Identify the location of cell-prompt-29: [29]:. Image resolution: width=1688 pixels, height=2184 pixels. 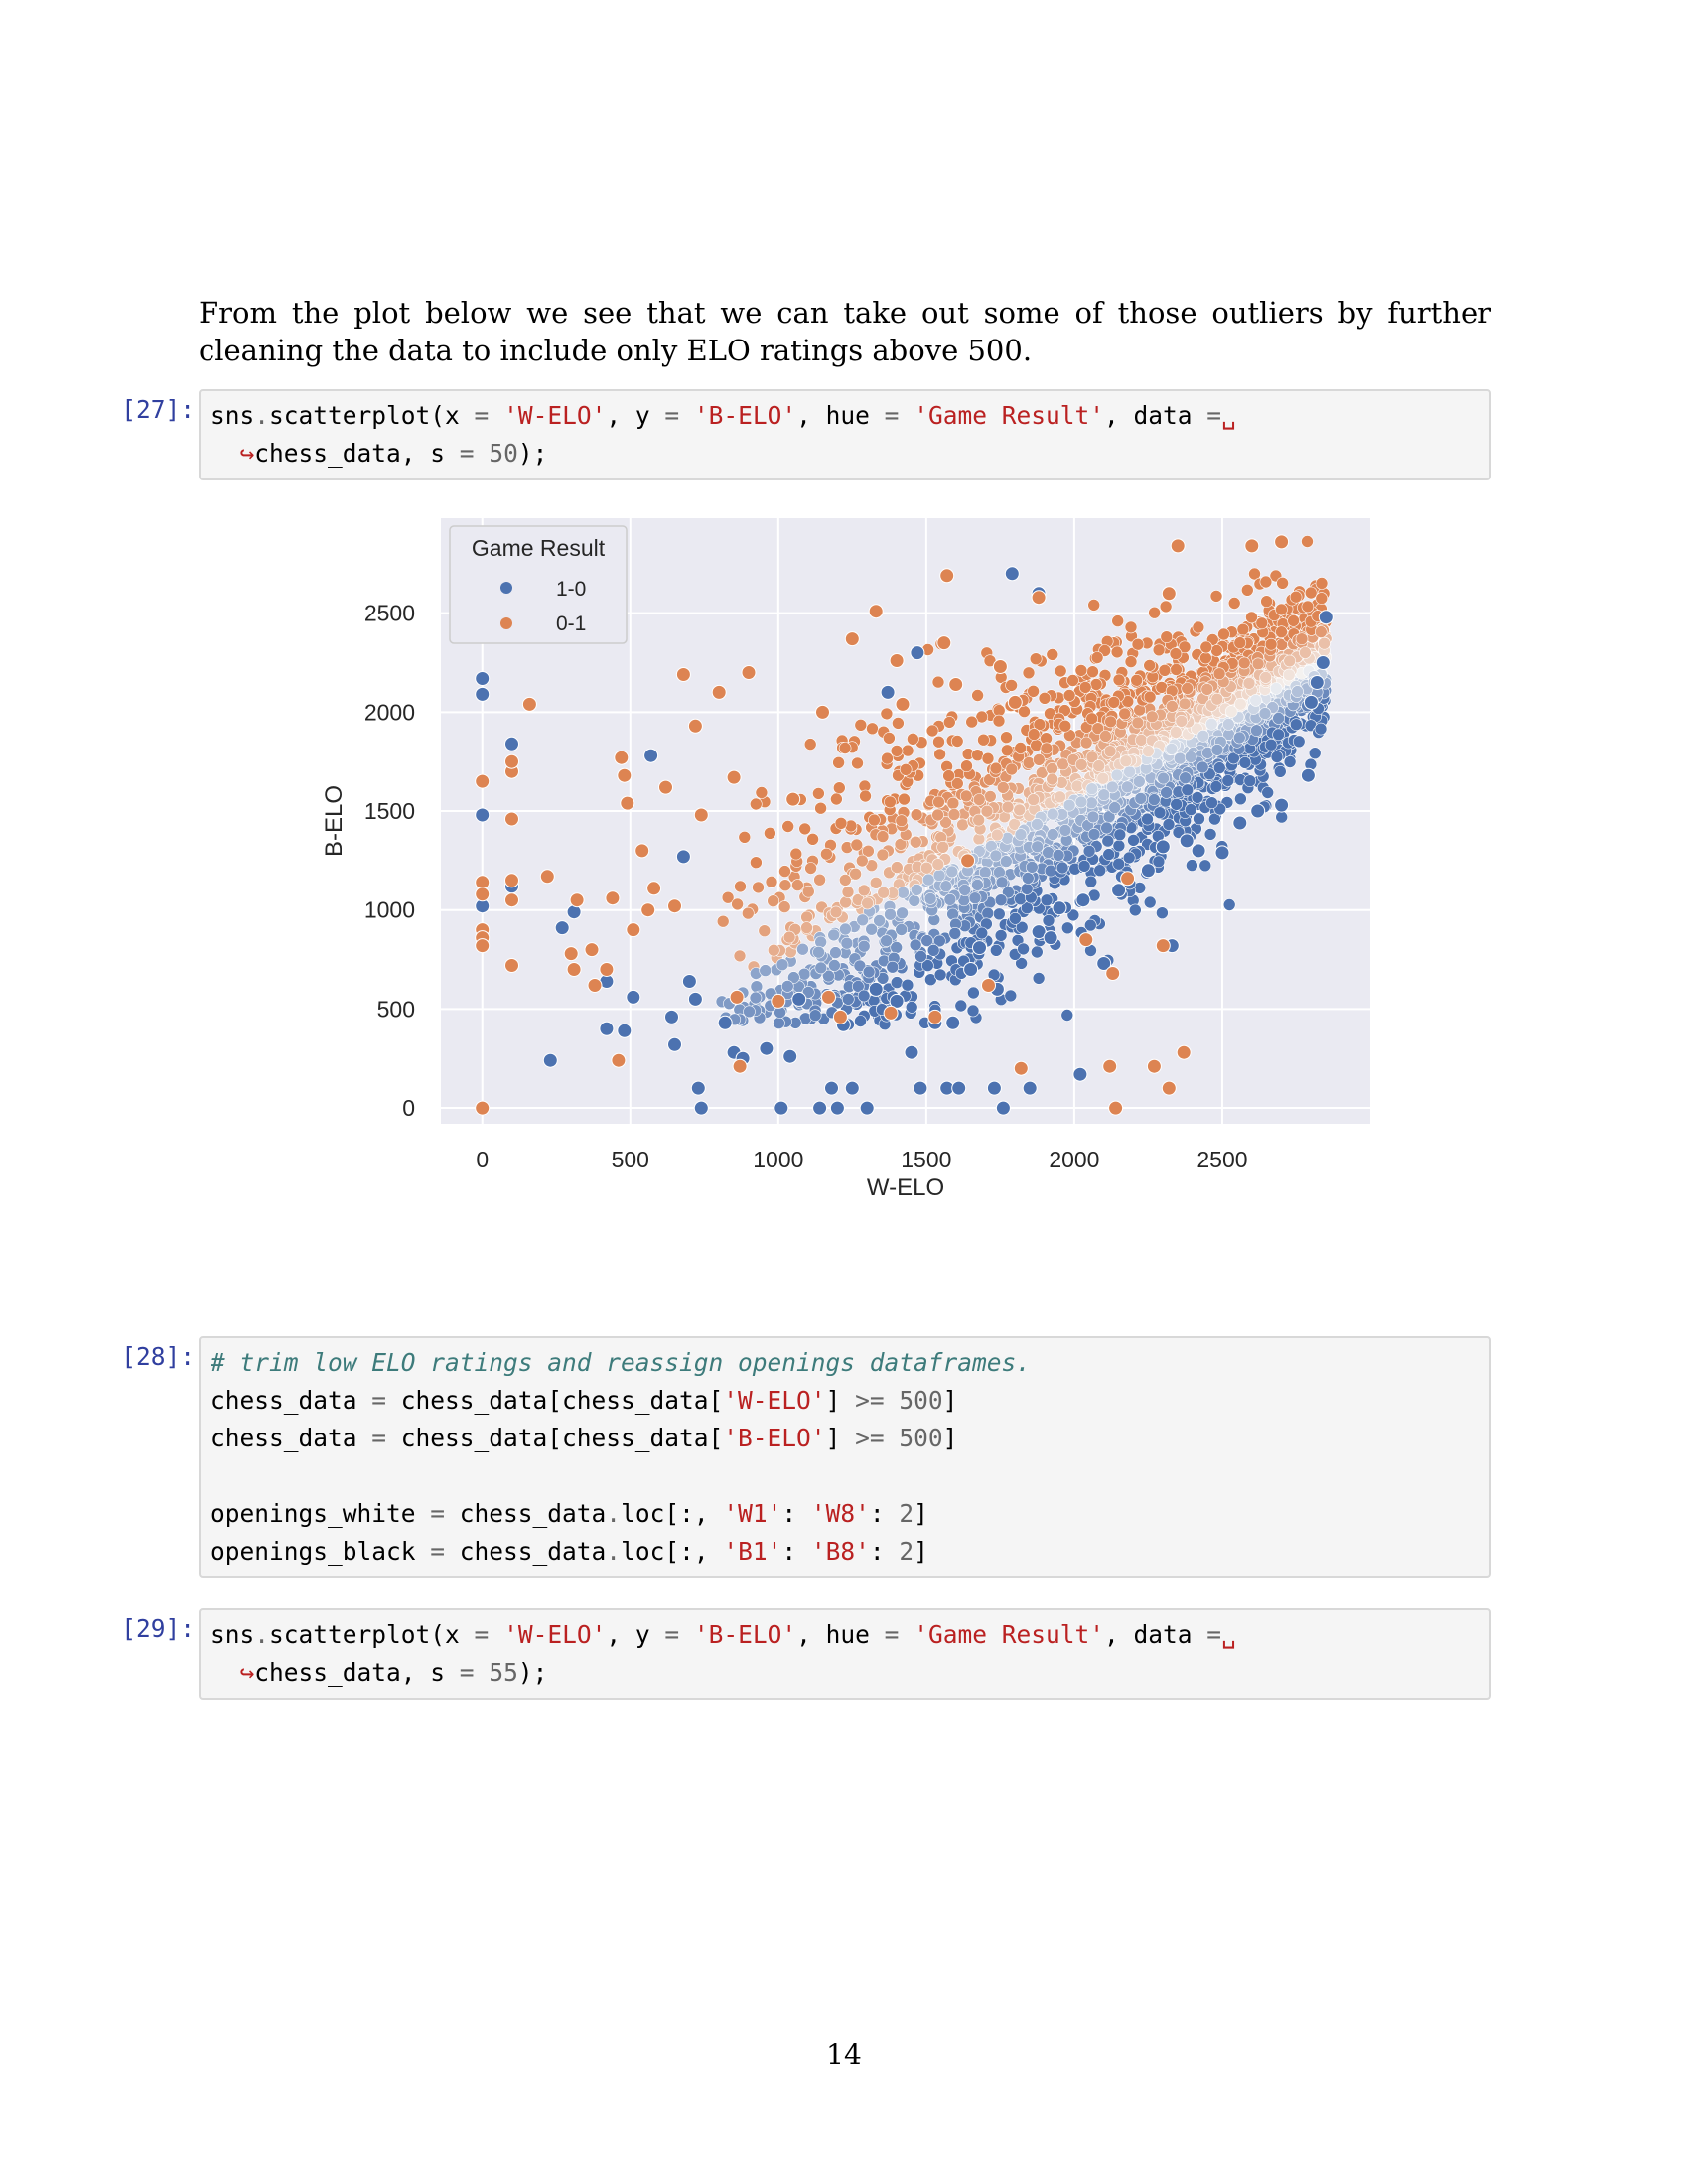
(158, 1628).